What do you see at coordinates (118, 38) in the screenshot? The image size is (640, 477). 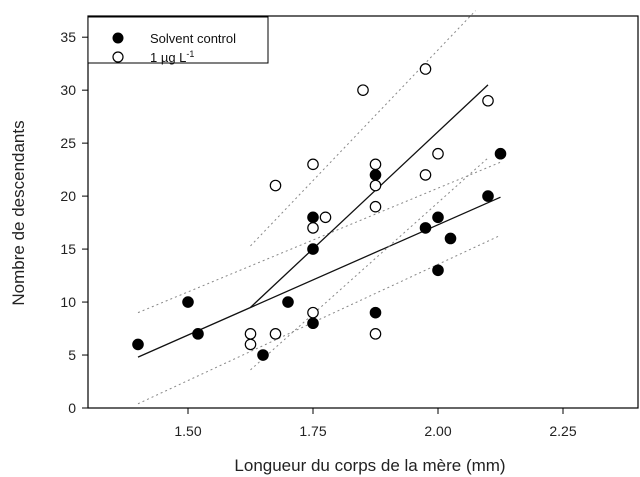 I see `legend-marker-filled` at bounding box center [118, 38].